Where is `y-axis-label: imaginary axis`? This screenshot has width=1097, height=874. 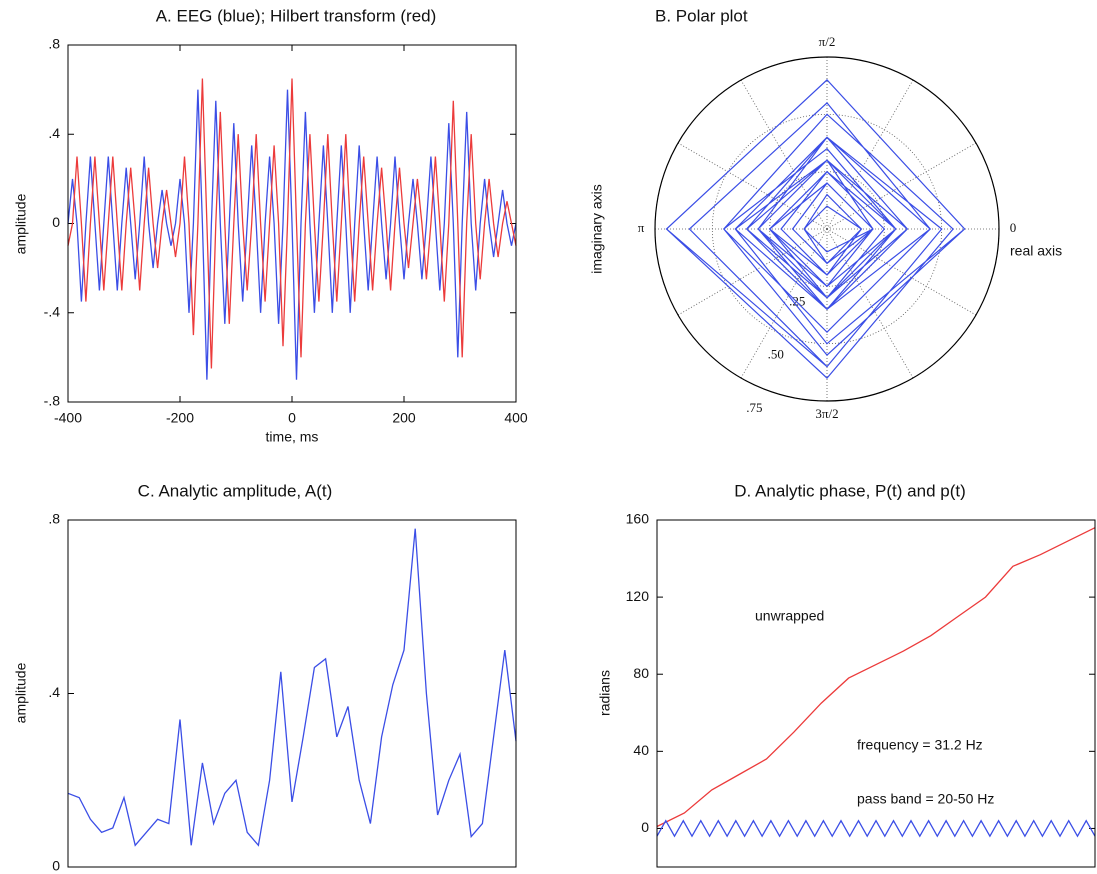
y-axis-label: imaginary axis is located at coordinates (597, 228).